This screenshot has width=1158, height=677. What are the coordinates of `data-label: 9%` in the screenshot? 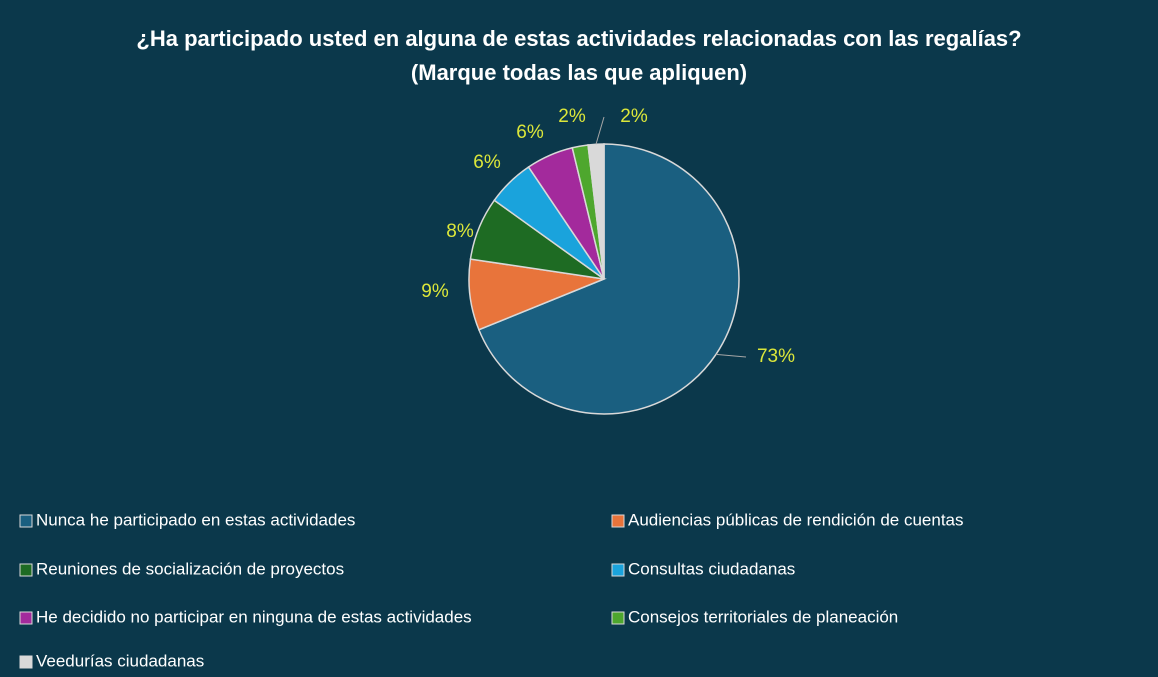 It's located at (435, 291).